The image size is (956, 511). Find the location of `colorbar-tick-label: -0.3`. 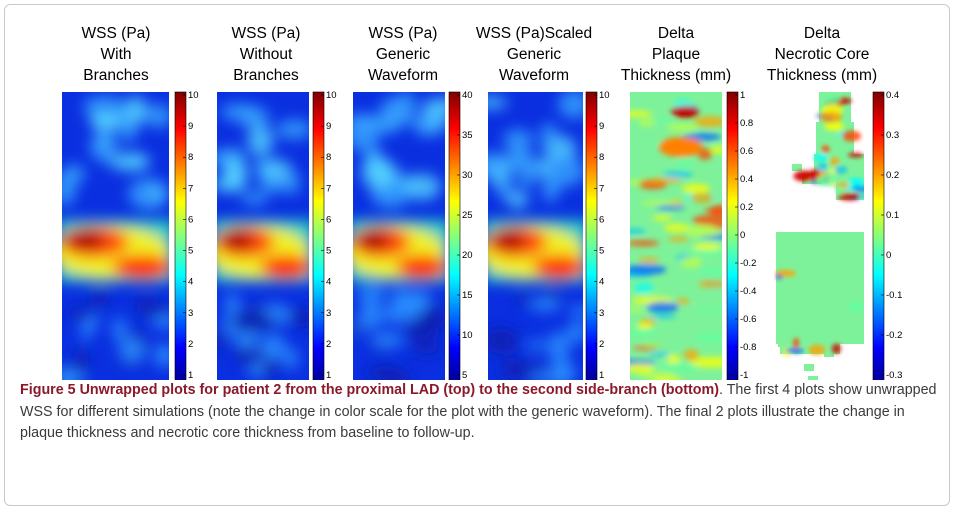

colorbar-tick-label: -0.3 is located at coordinates (894, 375).